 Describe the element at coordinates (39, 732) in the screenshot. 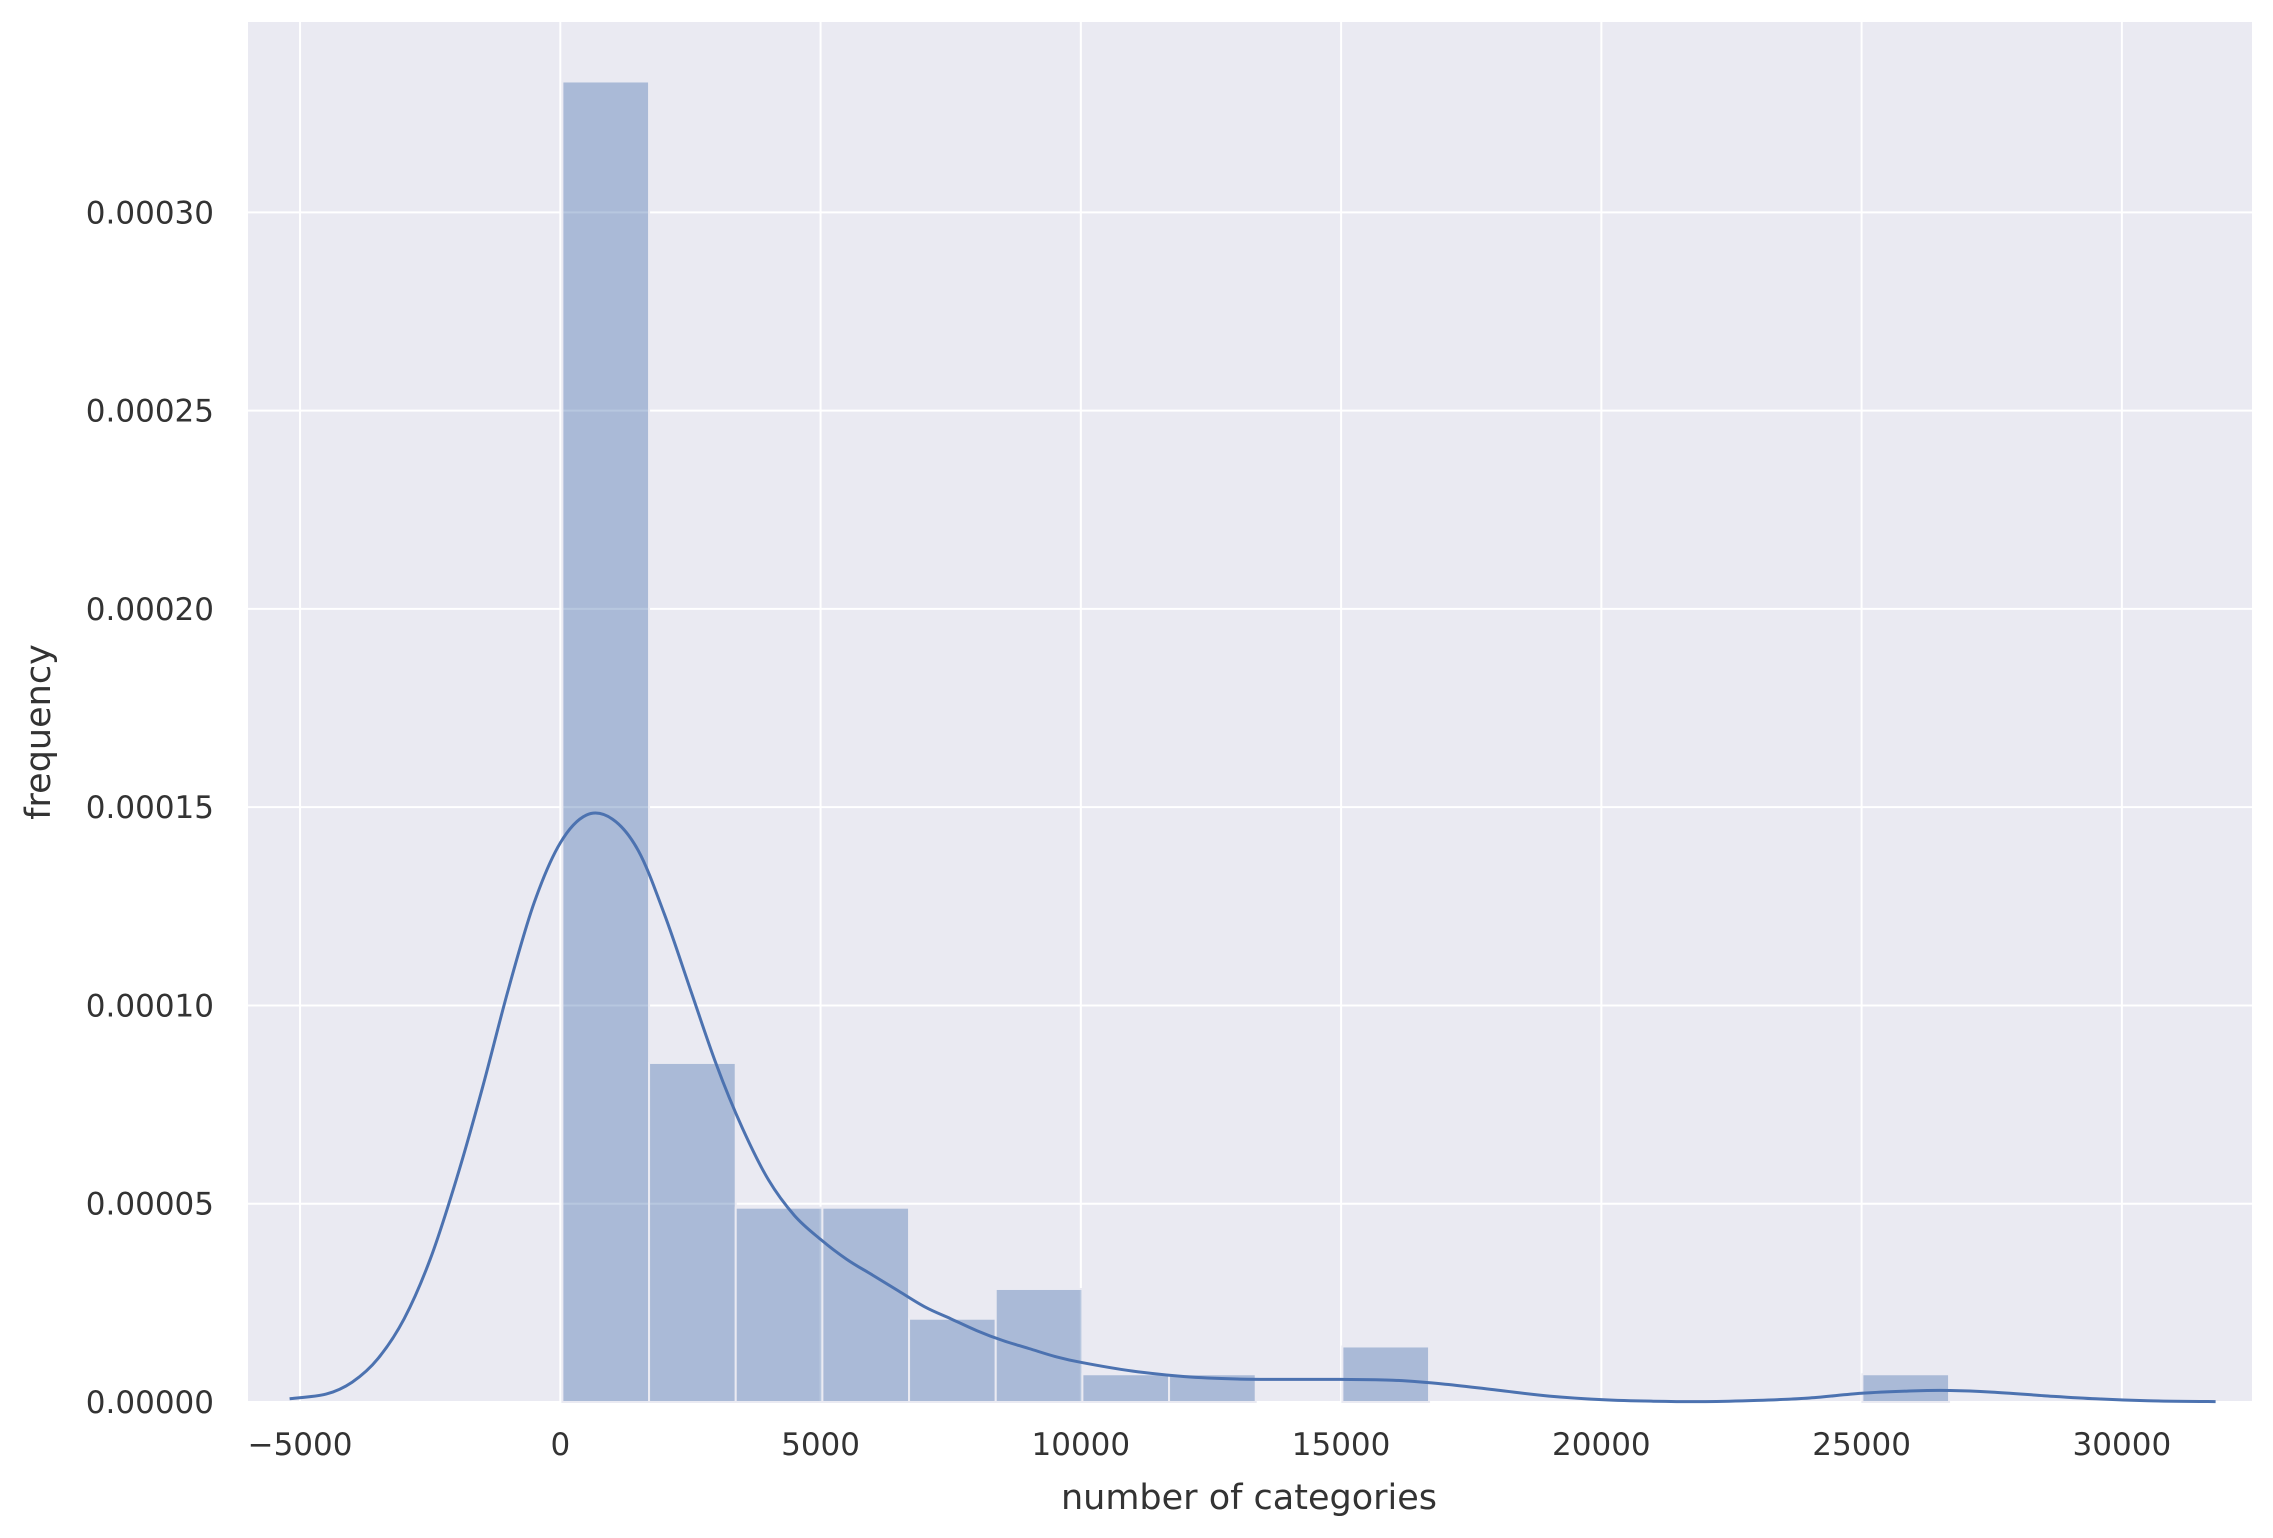

I see `y-axis-label: frequency` at that location.